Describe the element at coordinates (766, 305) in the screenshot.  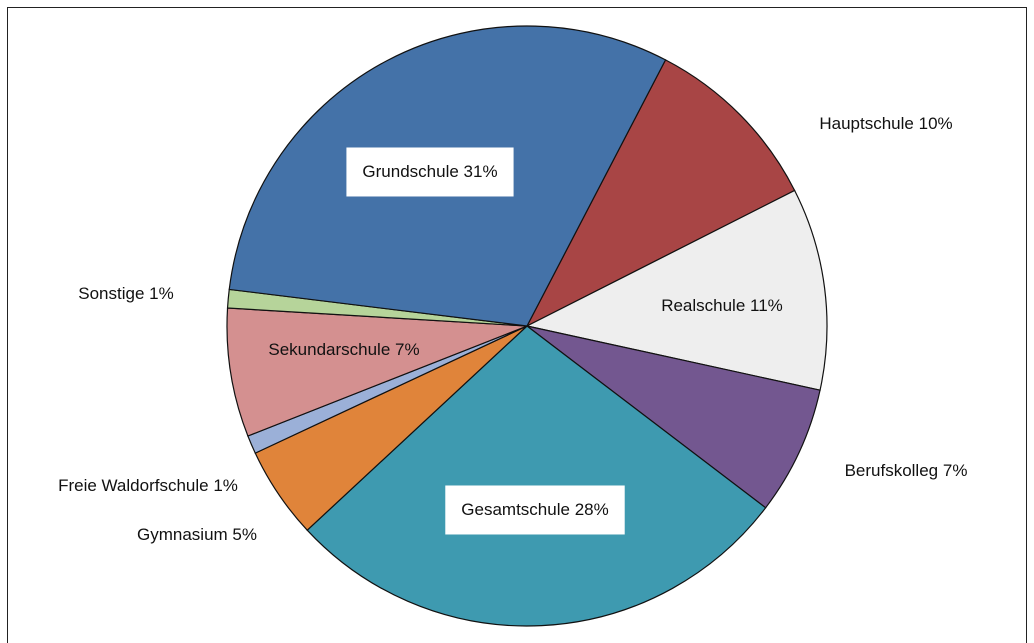
I see `value-label: 11%` at that location.